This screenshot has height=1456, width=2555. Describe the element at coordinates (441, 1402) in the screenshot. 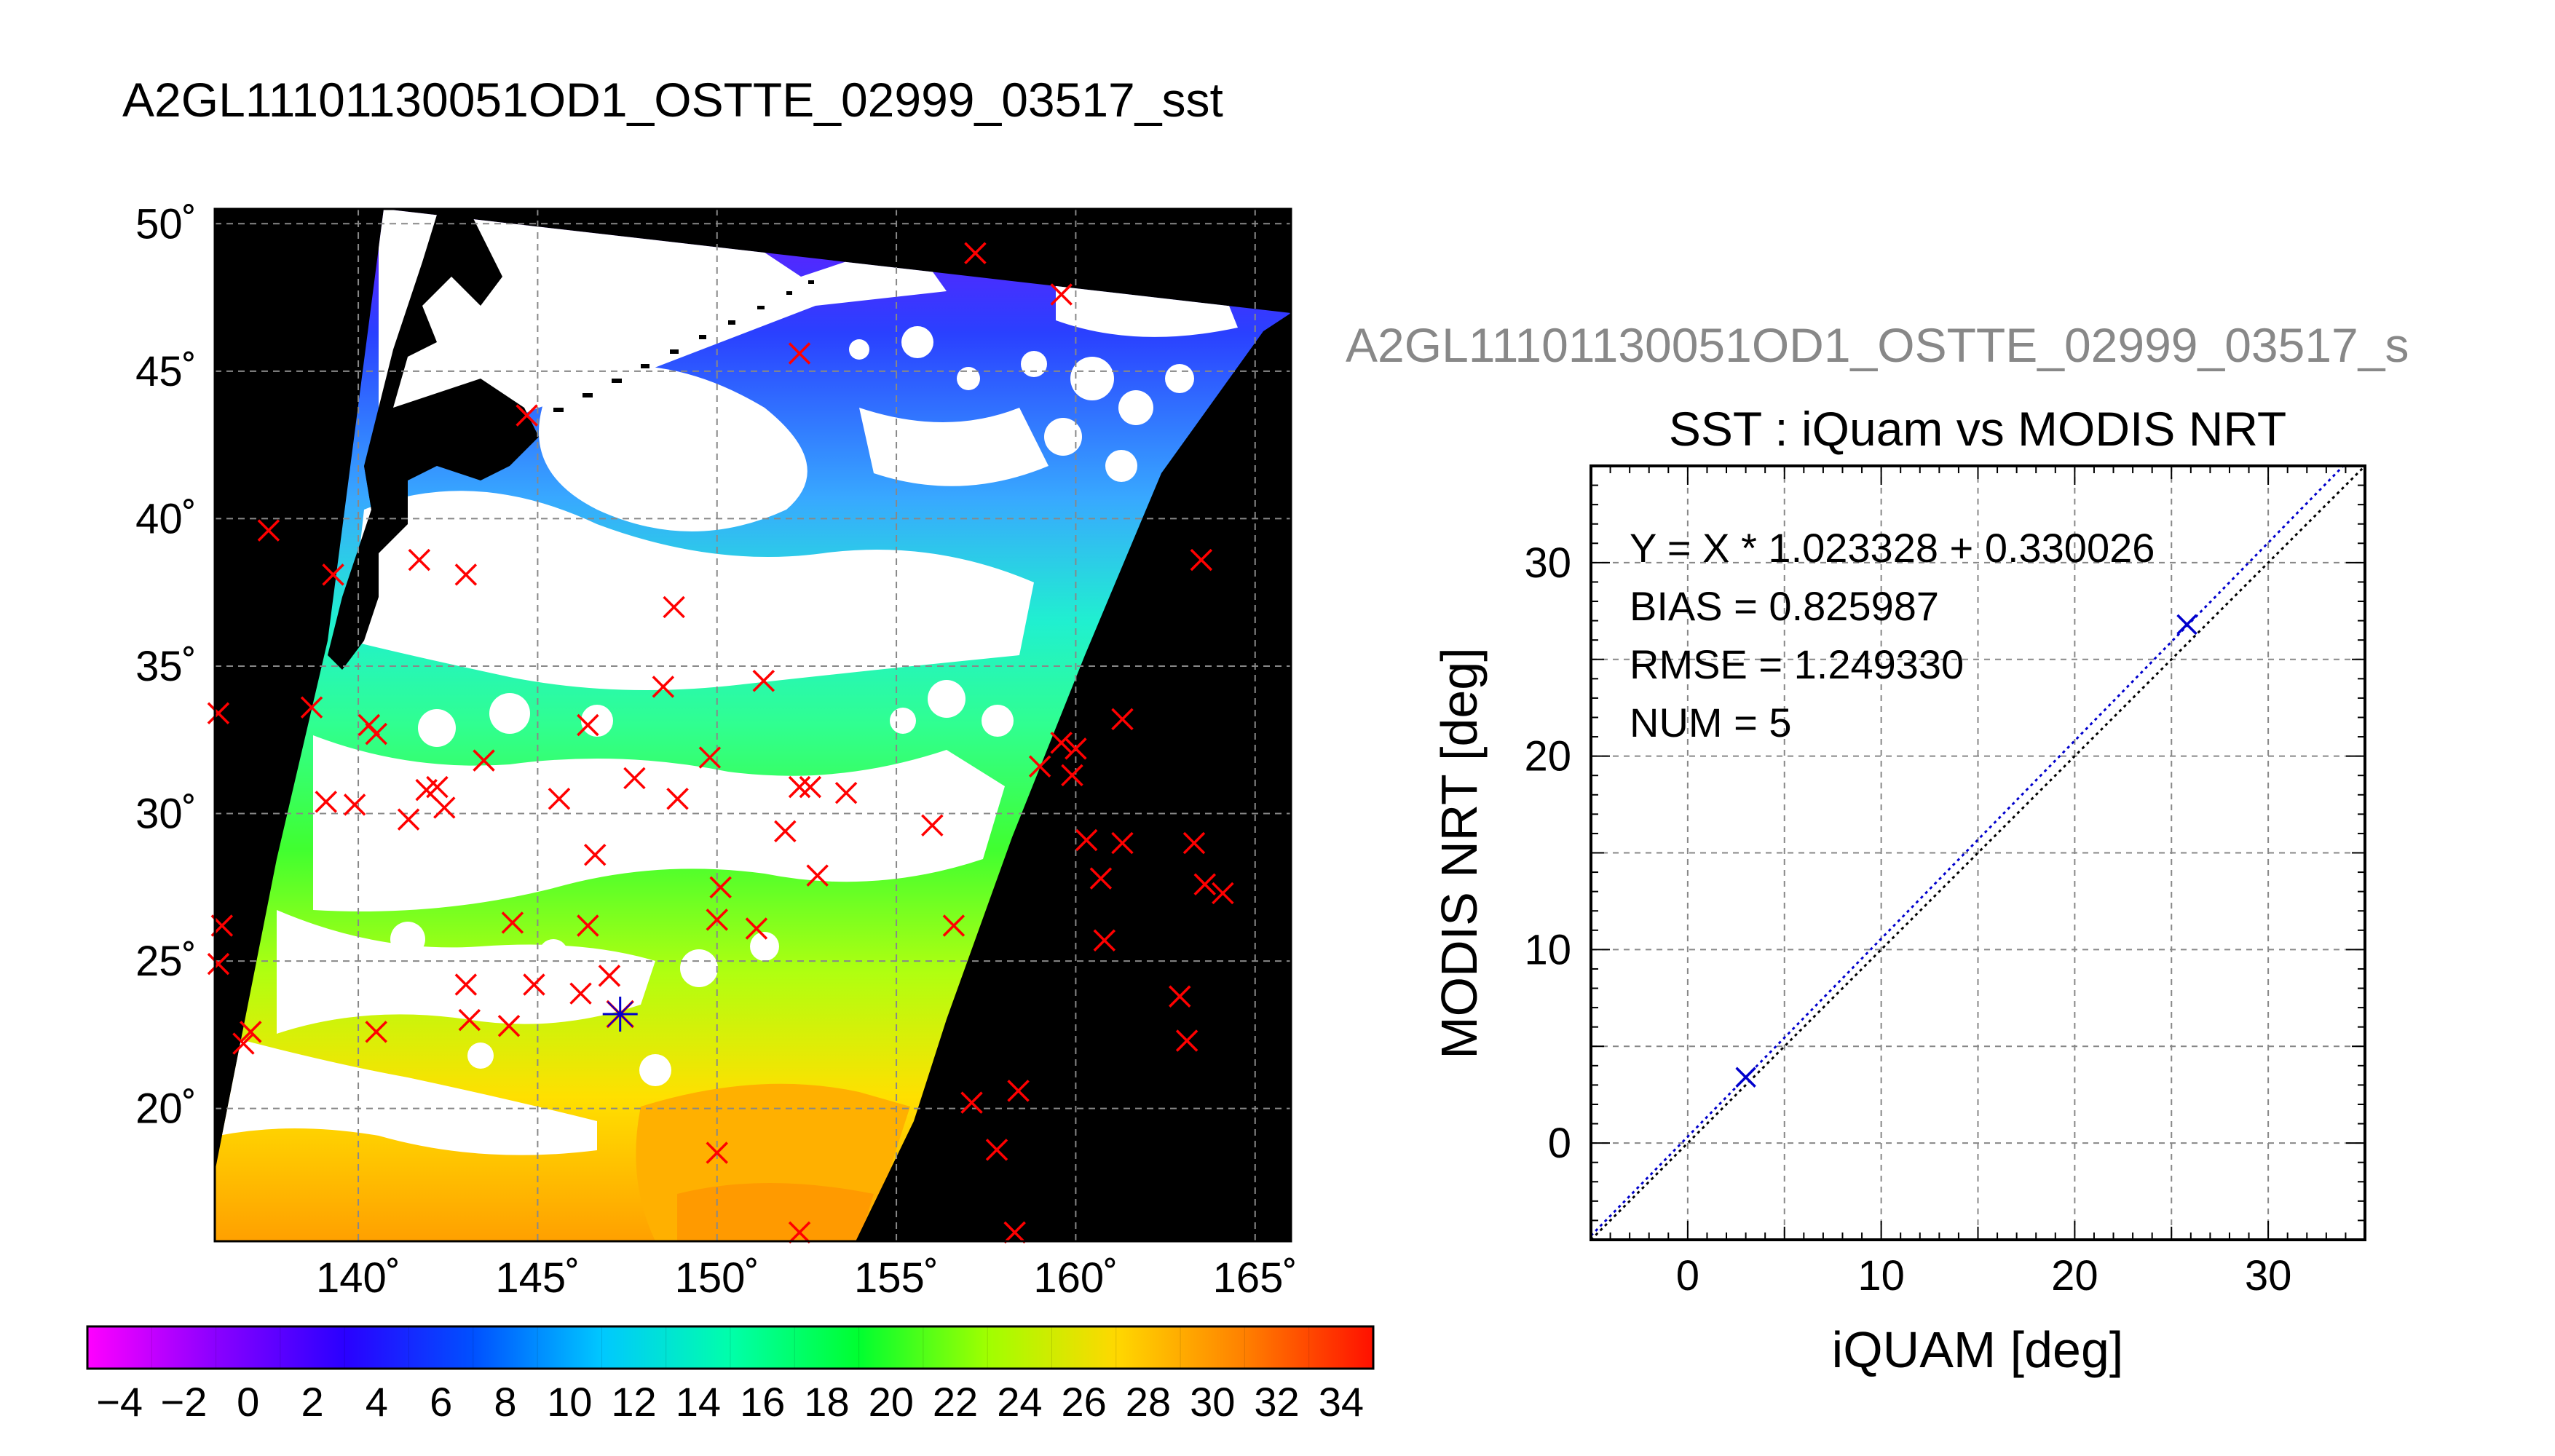

I see `colorbar-tick-label: 6` at that location.